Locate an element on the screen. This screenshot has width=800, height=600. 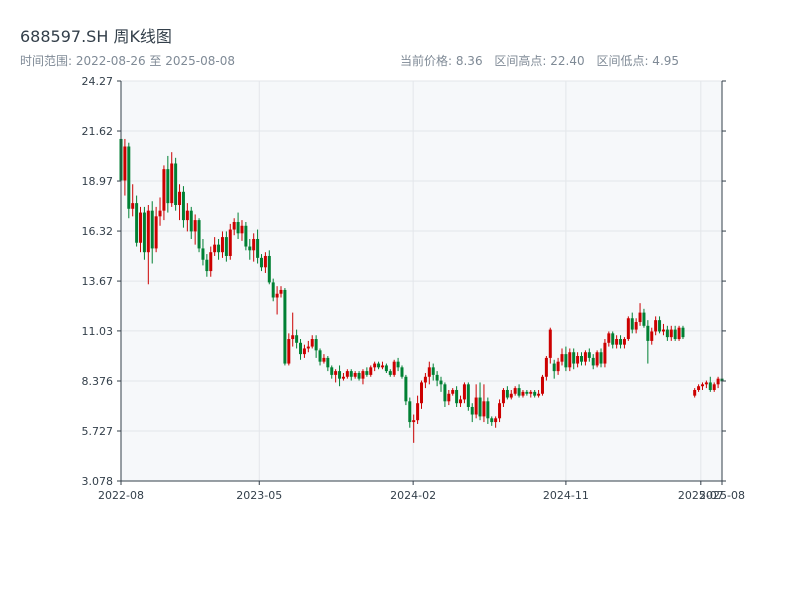
y-tick-label: 13.67 is located at coordinates (98, 281).